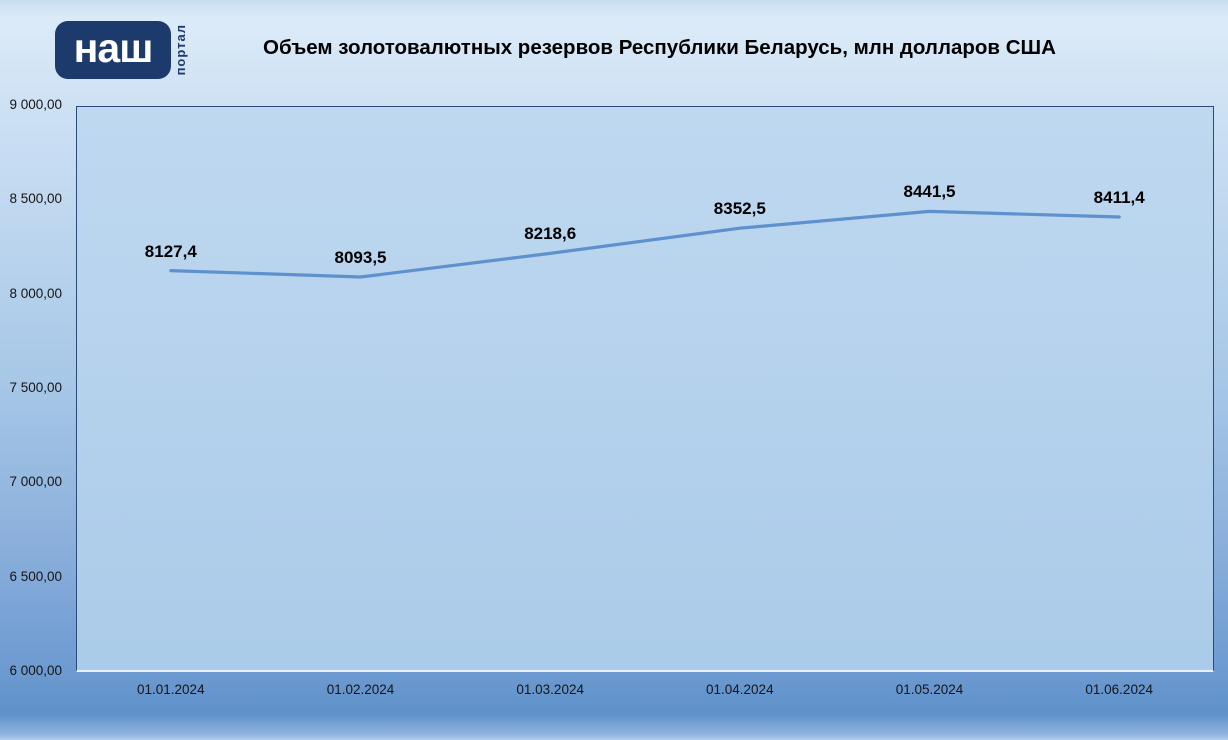  What do you see at coordinates (1119, 689) in the screenshot?
I see `x-tick-label: 01.06.2024` at bounding box center [1119, 689].